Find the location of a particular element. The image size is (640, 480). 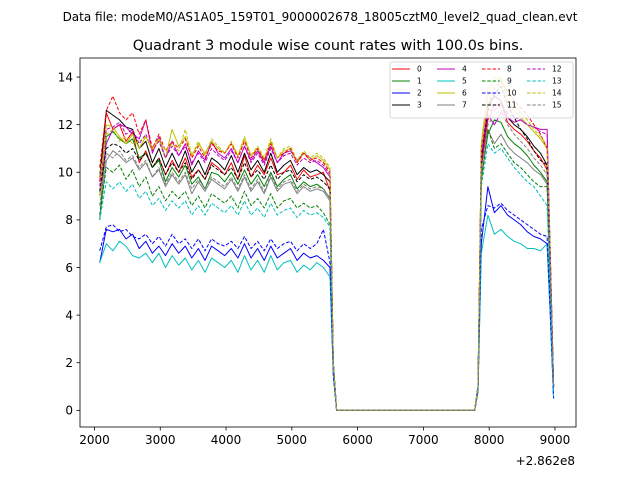

legend-entry-1: 1 is located at coordinates (407, 81).